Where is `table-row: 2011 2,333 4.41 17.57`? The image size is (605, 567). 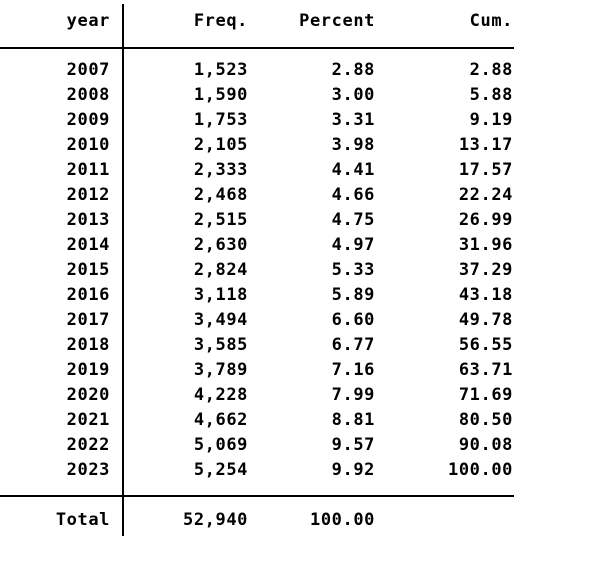
table-row: 2011 2,333 4.41 17.57 is located at coordinates (257, 170).